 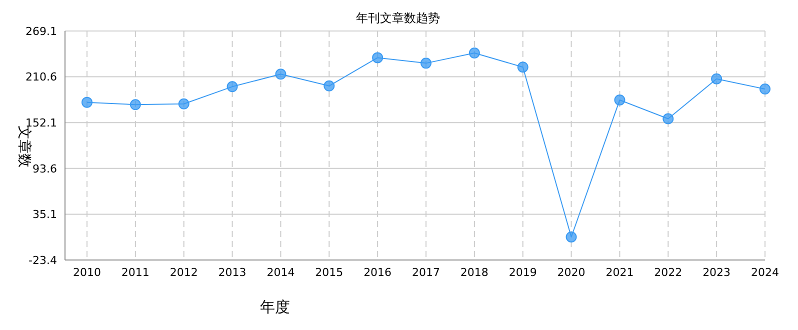 What do you see at coordinates (426, 272) in the screenshot?
I see `x-tick-label: 2017` at bounding box center [426, 272].